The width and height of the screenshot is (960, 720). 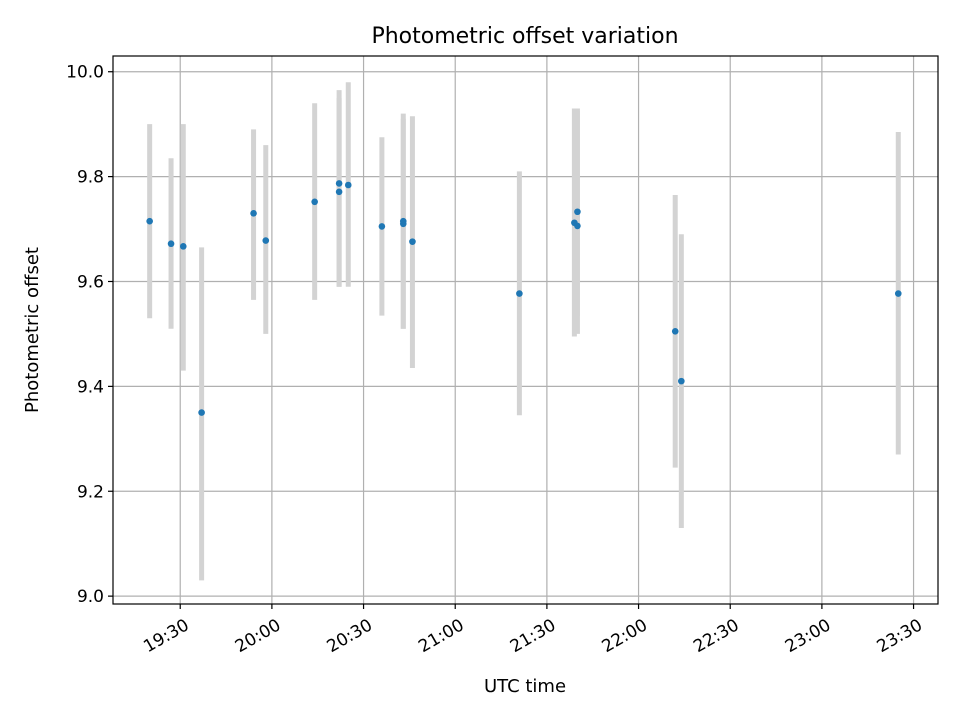 I want to click on y-tick-label: 9.6, so click(x=90, y=282).